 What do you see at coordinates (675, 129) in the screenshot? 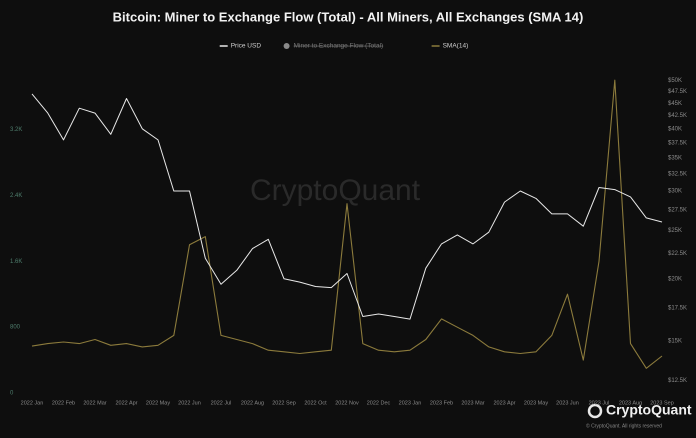
I see `y2-tick-label: $40K` at bounding box center [675, 129].